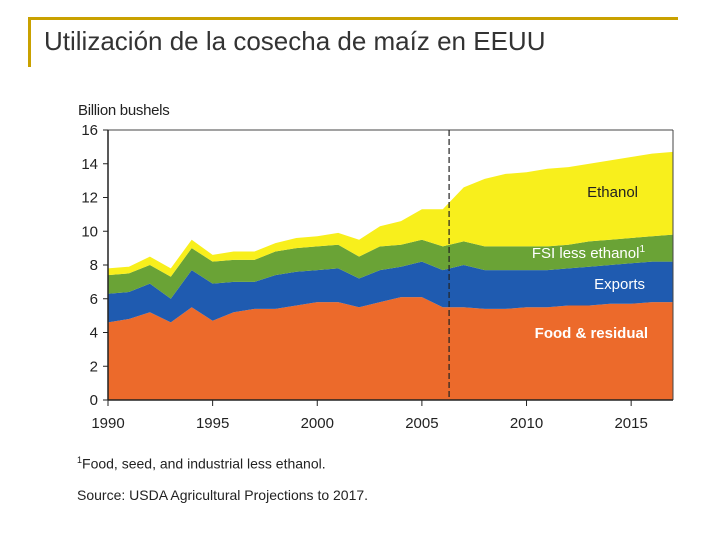 The image size is (720, 540). I want to click on x-tick-label: 2000, so click(317, 423).